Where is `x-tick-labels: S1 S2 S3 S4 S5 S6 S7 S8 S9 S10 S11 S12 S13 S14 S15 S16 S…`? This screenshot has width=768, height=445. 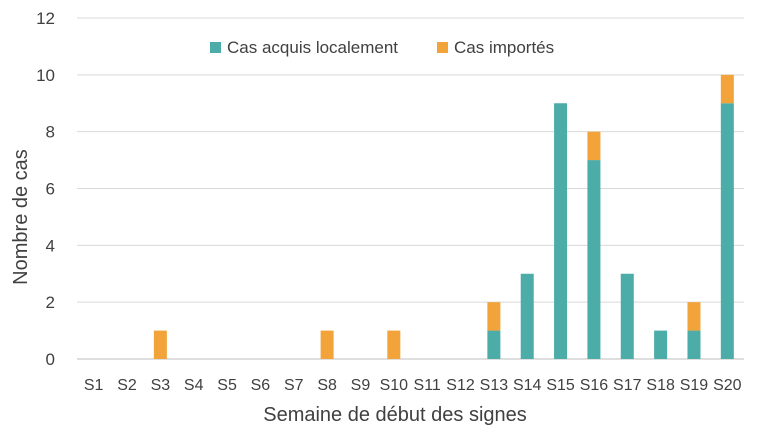
x-tick-labels: S1 S2 S3 S4 S5 S6 S7 S8 S9 S10 S11 S12 S13 S14 S15 S16 S… is located at coordinates (413, 385).